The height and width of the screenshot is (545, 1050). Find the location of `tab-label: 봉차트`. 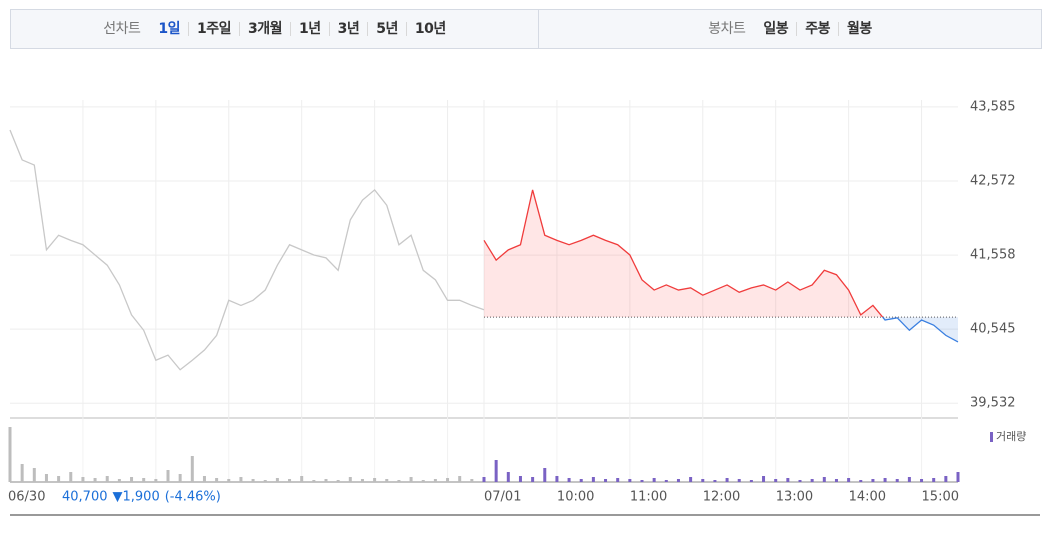

tab-label: 봉차트 is located at coordinates (727, 29).